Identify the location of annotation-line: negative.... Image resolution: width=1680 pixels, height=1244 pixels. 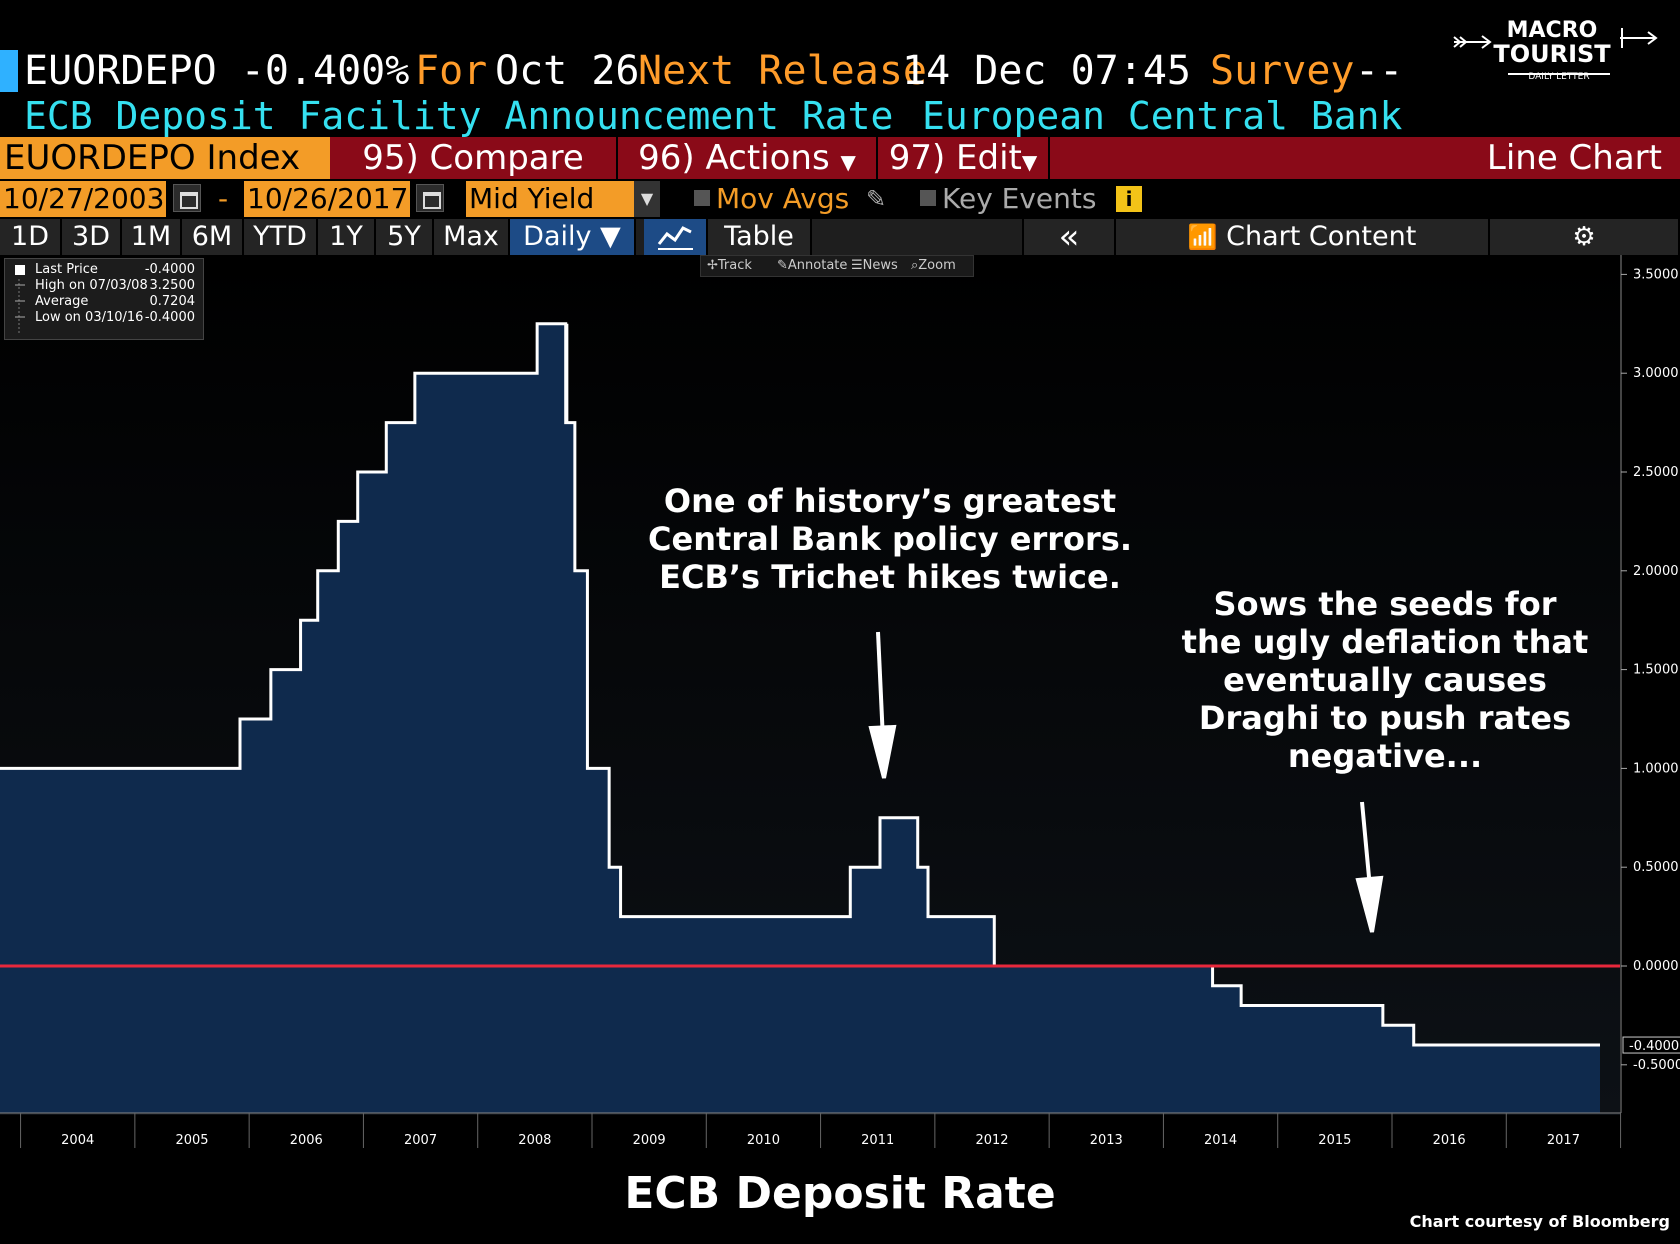
(1385, 756).